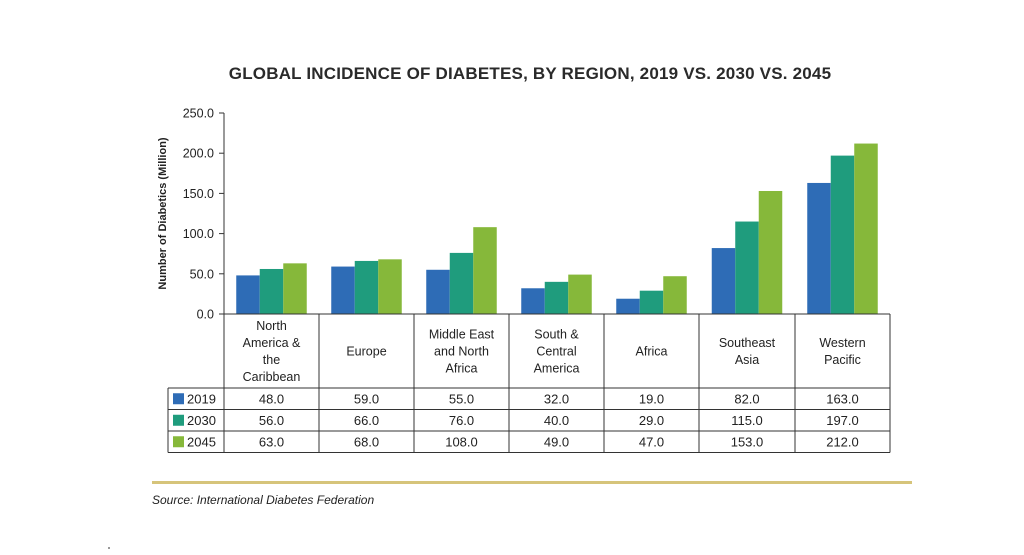 The width and height of the screenshot is (1024, 555). I want to click on divider-rule, so click(532, 482).